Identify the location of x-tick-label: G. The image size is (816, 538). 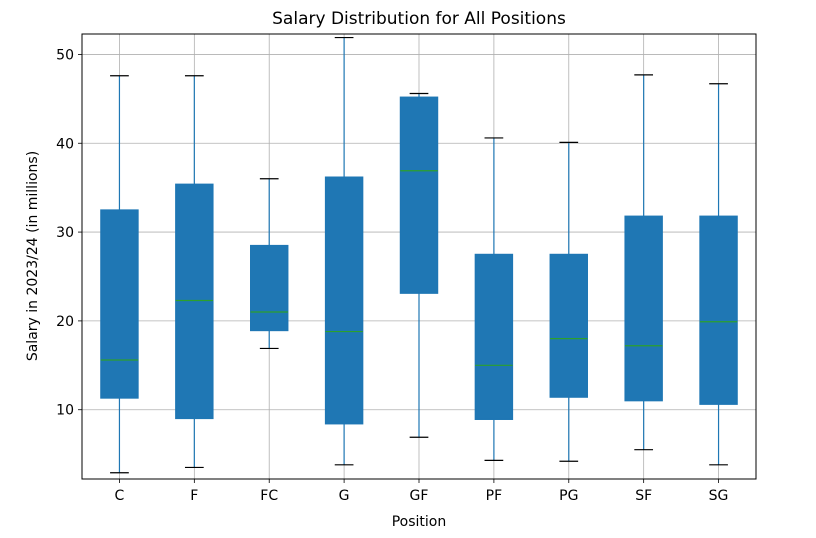
(344, 496).